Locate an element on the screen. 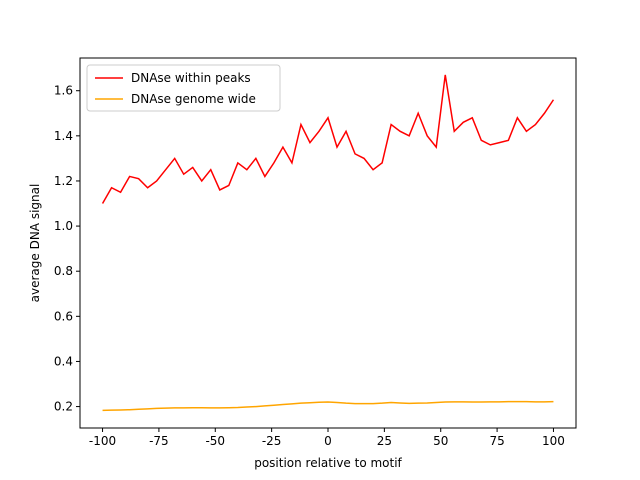 This screenshot has width=640, height=480. y-tick-label: 0.4 is located at coordinates (63, 361).